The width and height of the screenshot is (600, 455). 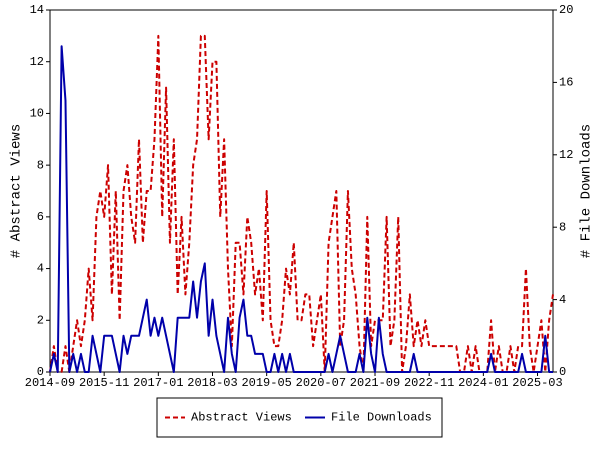 What do you see at coordinates (241, 418) in the screenshot?
I see `legend-label: Abstract Views` at bounding box center [241, 418].